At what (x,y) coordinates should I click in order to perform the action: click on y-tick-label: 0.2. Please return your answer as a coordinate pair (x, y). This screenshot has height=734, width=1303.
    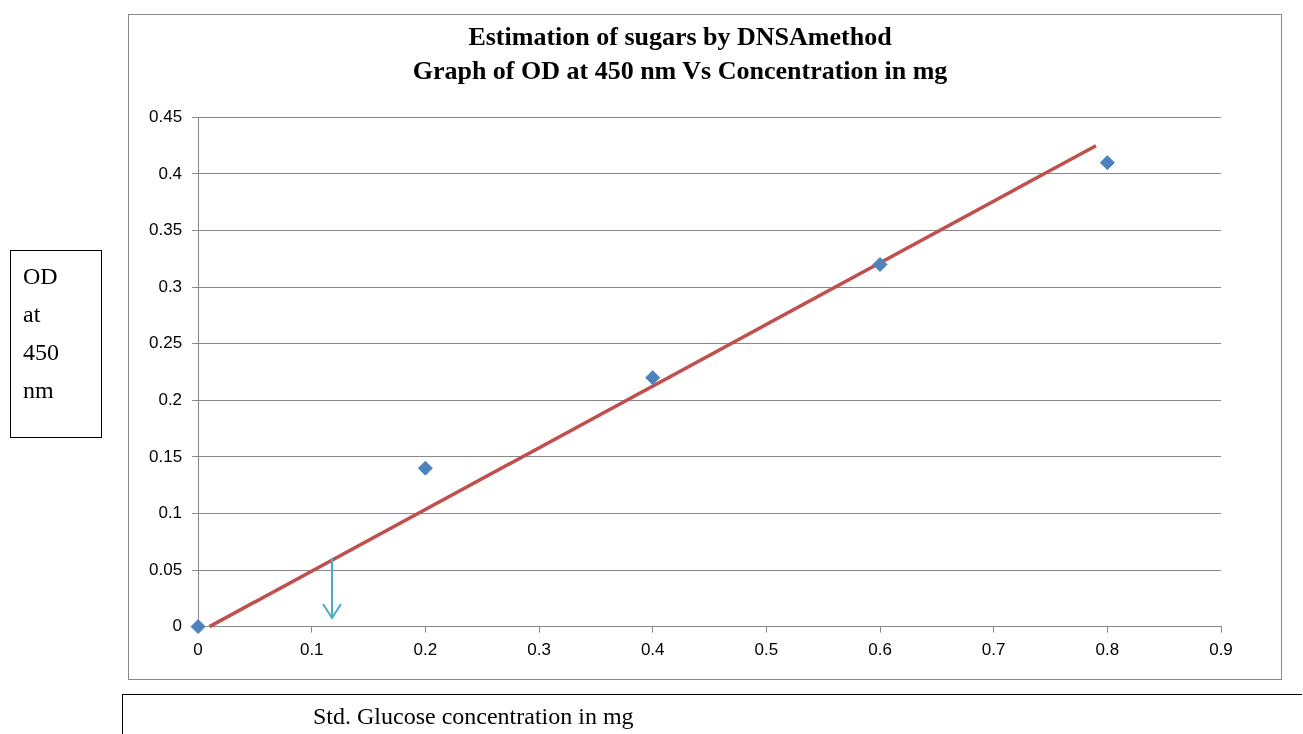
    Looking at the image, I should click on (170, 399).